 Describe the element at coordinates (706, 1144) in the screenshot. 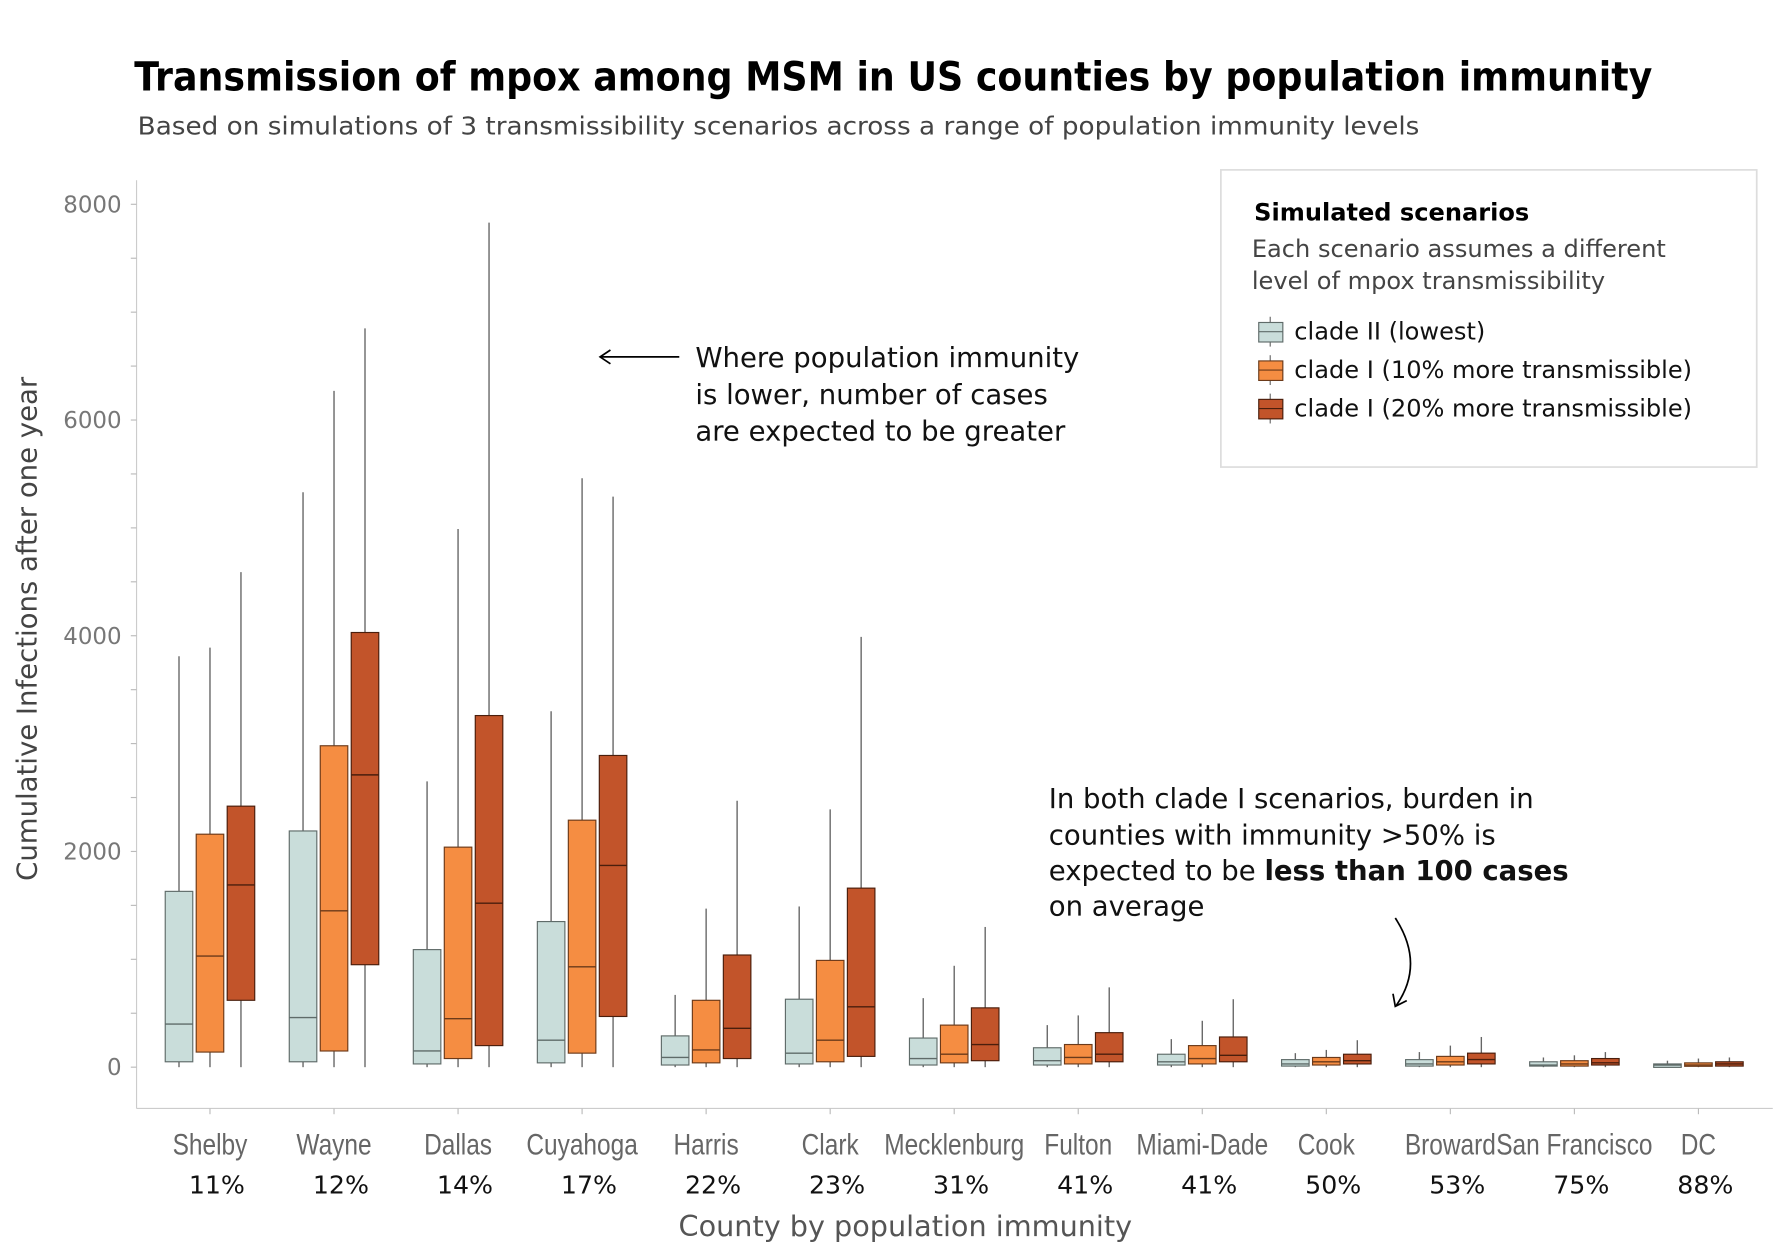

I see `x-tick-label-county: Harris` at that location.